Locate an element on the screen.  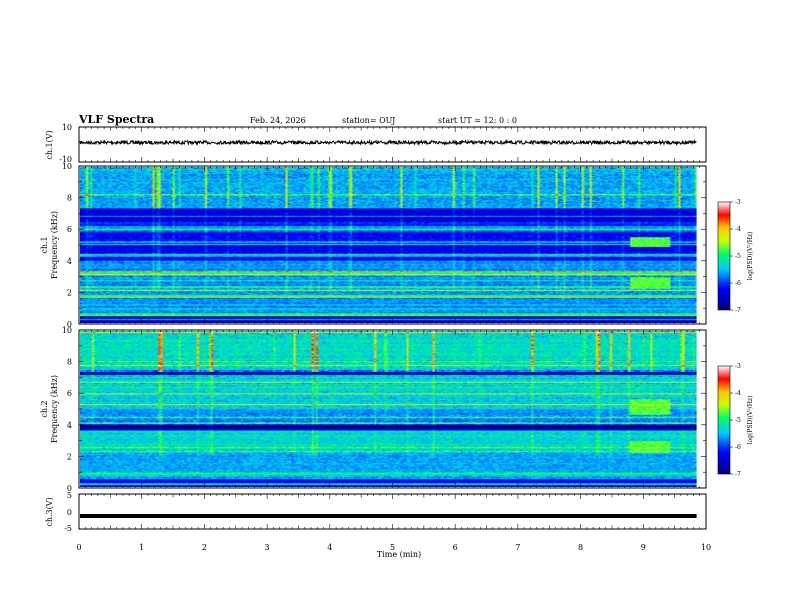
date-label: Feb. 24, 2026 is located at coordinates (278, 120).